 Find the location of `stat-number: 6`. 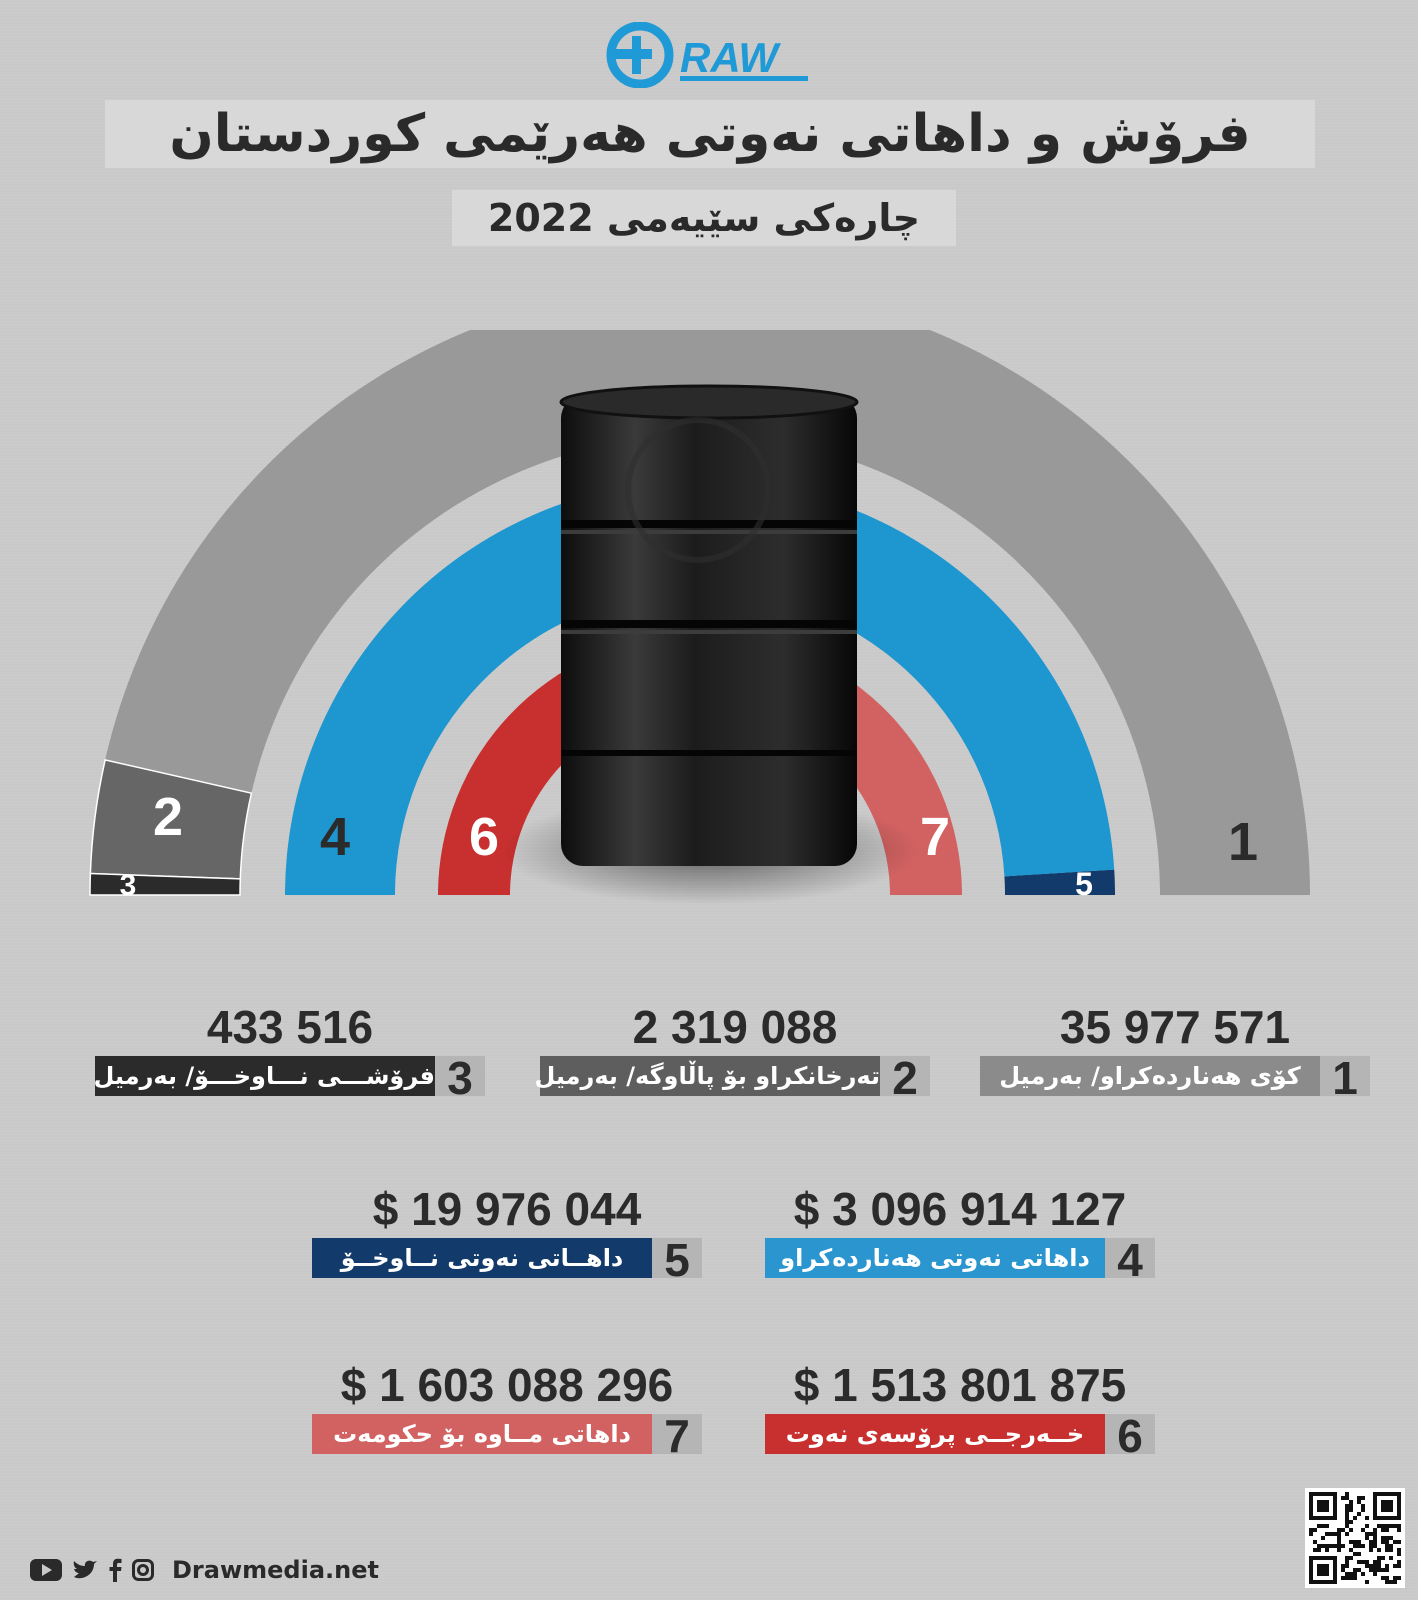

stat-number: 6 is located at coordinates (1130, 1436).